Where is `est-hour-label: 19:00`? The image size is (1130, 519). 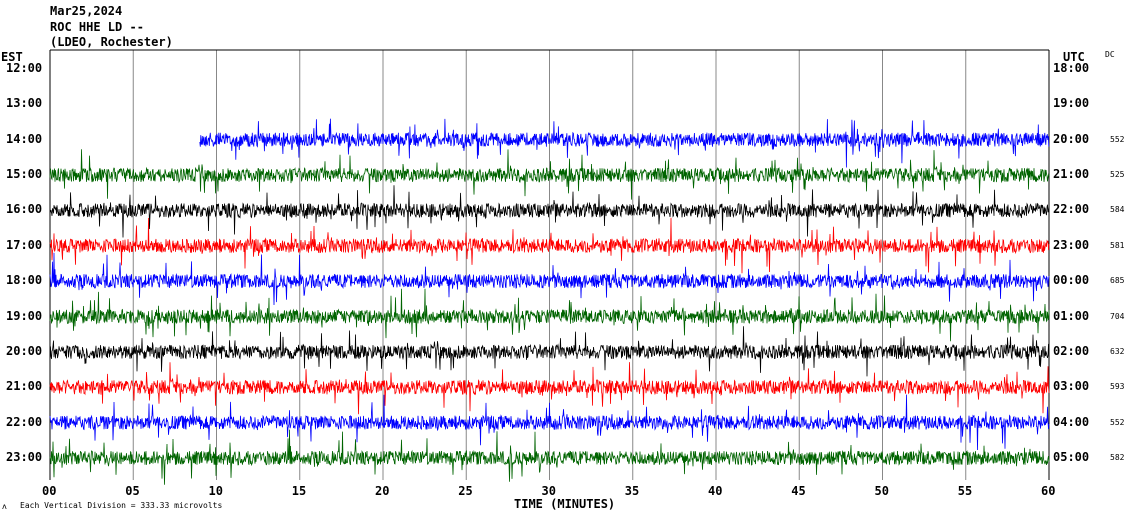 est-hour-label: 19:00 is located at coordinates (24, 315).